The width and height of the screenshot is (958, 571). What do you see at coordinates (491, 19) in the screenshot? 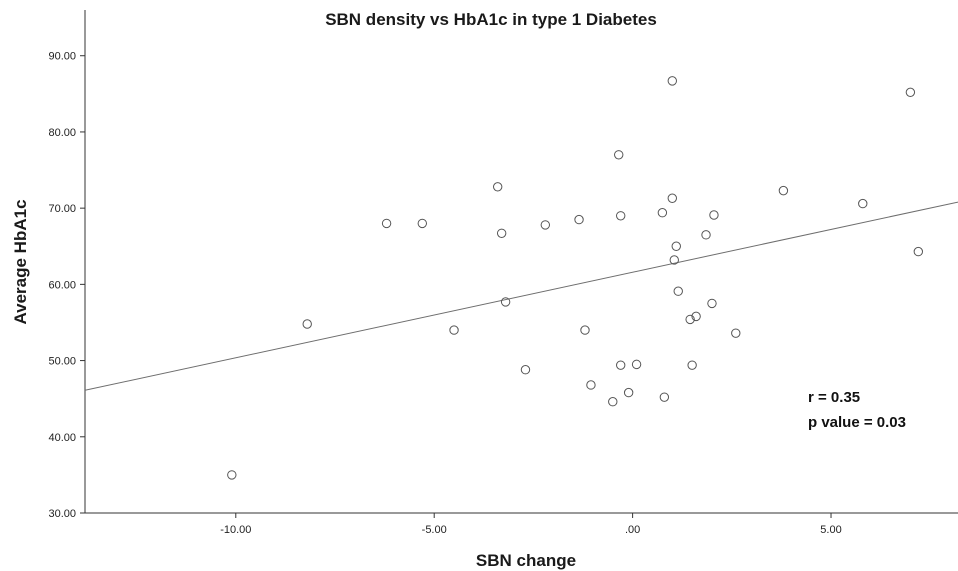
I see `chart-title: SBN density vs HbA1c in type 1 Diabetes` at bounding box center [491, 19].